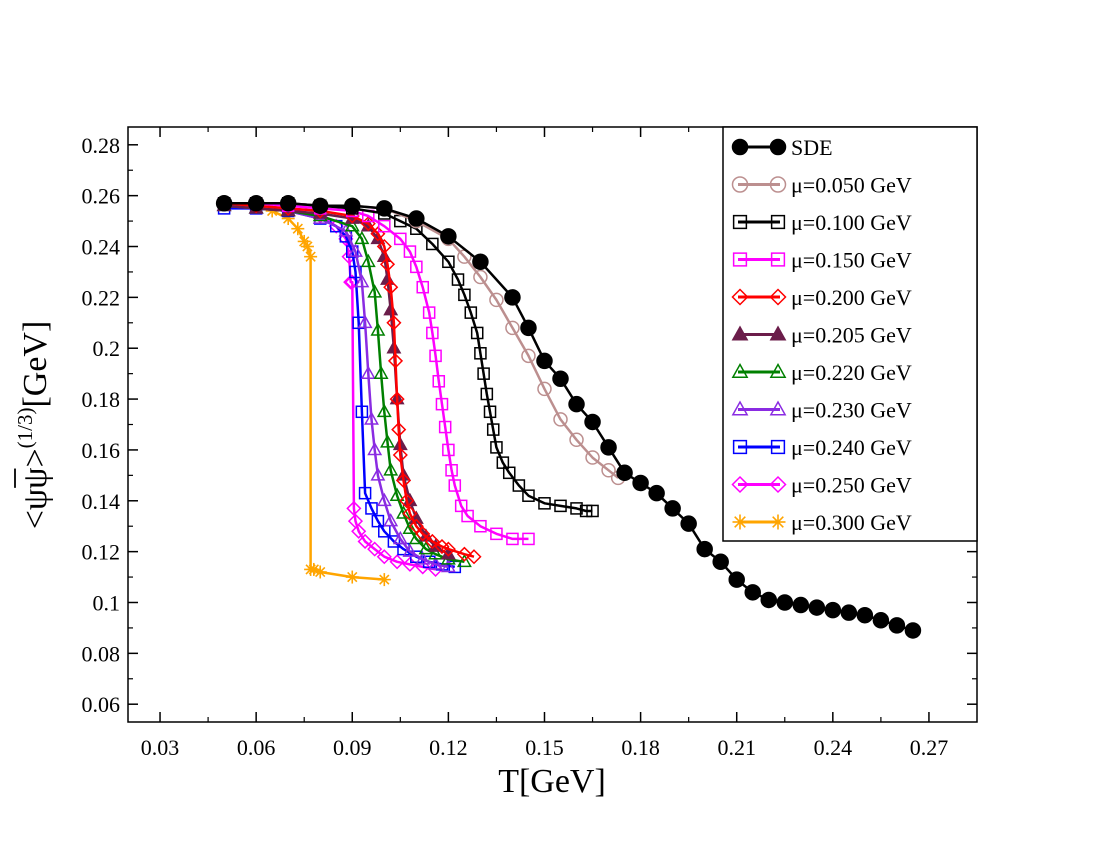 The image size is (1100, 850). Describe the element at coordinates (448, 747) in the screenshot. I see `x-tick-label: 0.12` at that location.